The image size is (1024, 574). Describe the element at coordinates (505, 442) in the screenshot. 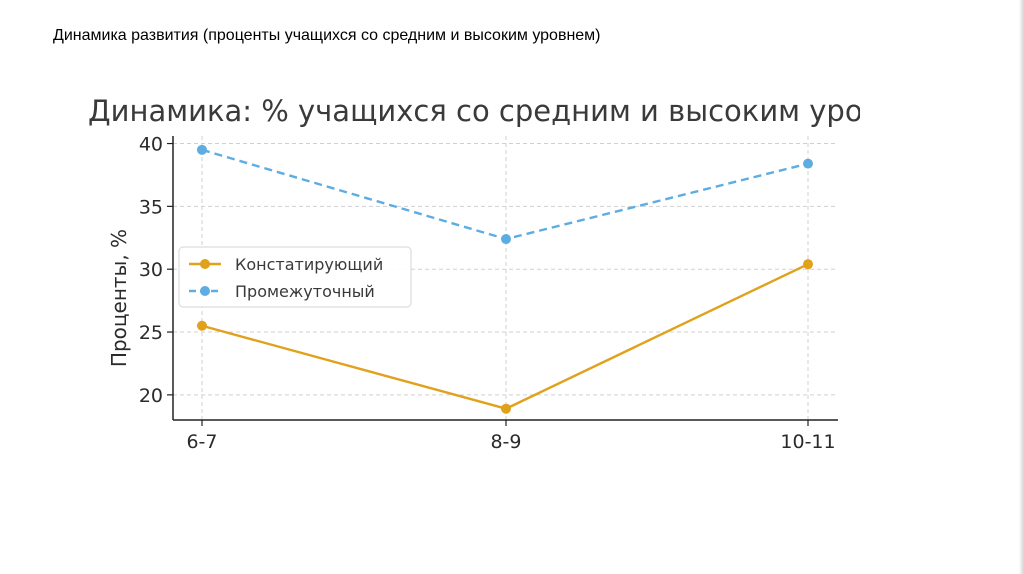

I see `x-tick-label: 8-9` at that location.